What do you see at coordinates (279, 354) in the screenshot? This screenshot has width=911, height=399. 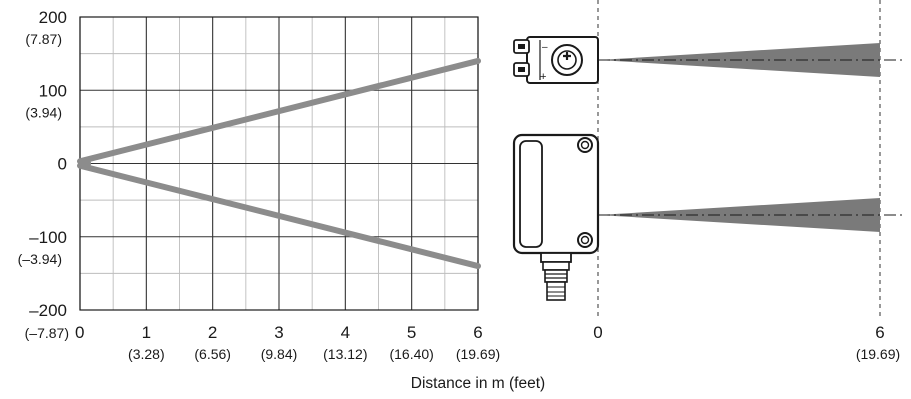 I see `x-tick-sublabel: (9.84)` at bounding box center [279, 354].